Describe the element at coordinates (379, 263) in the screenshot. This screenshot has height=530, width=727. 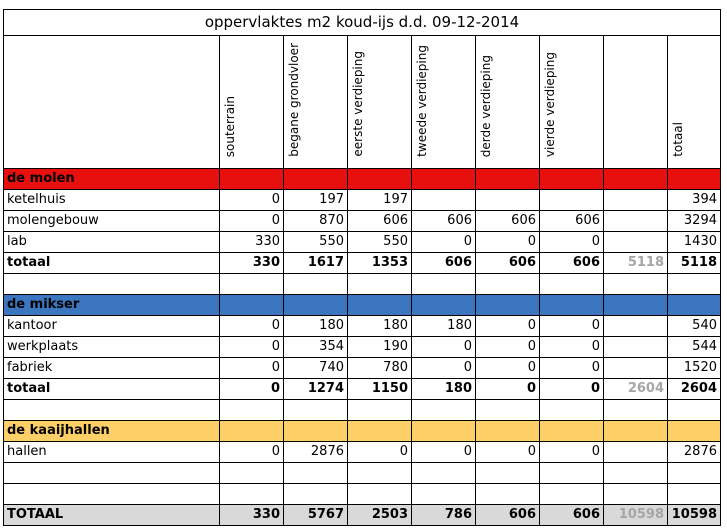
I see `value-cell: 1353` at that location.